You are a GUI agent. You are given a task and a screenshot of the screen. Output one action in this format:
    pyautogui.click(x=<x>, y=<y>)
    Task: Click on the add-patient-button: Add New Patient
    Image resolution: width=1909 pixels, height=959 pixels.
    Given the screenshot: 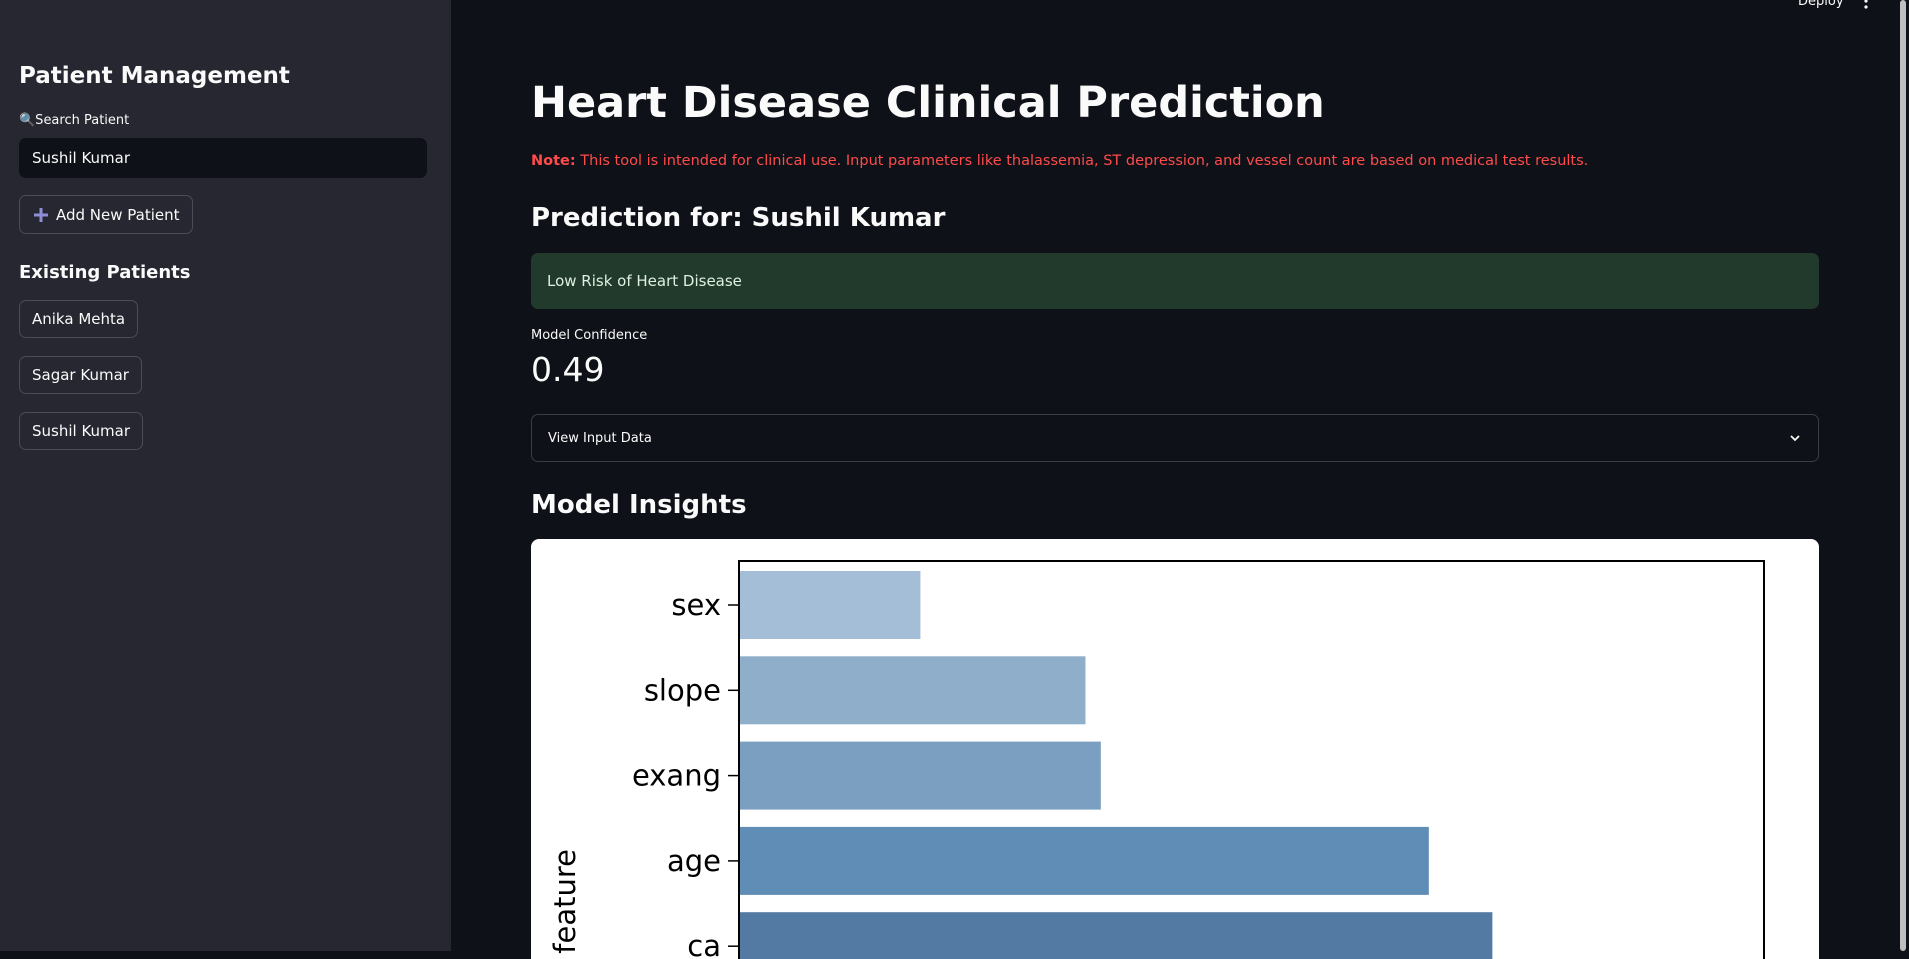 What is the action you would take?
    pyautogui.click(x=106, y=214)
    